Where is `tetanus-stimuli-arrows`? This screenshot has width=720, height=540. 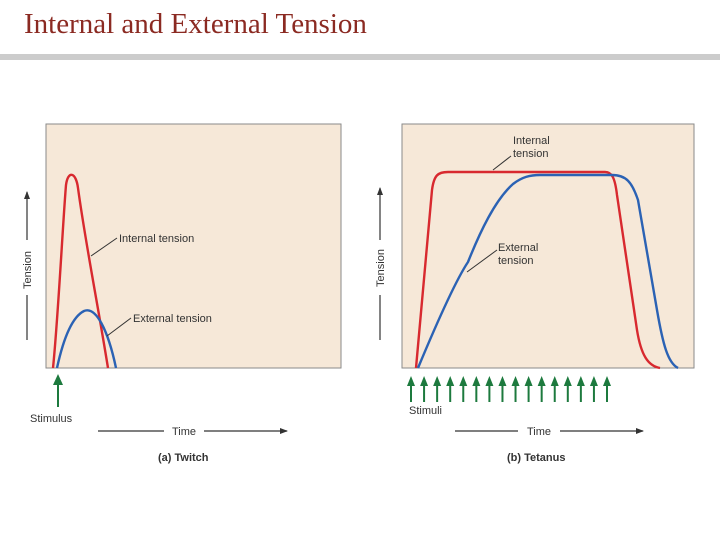
tetanus-stimuli-arrows is located at coordinates (509, 389).